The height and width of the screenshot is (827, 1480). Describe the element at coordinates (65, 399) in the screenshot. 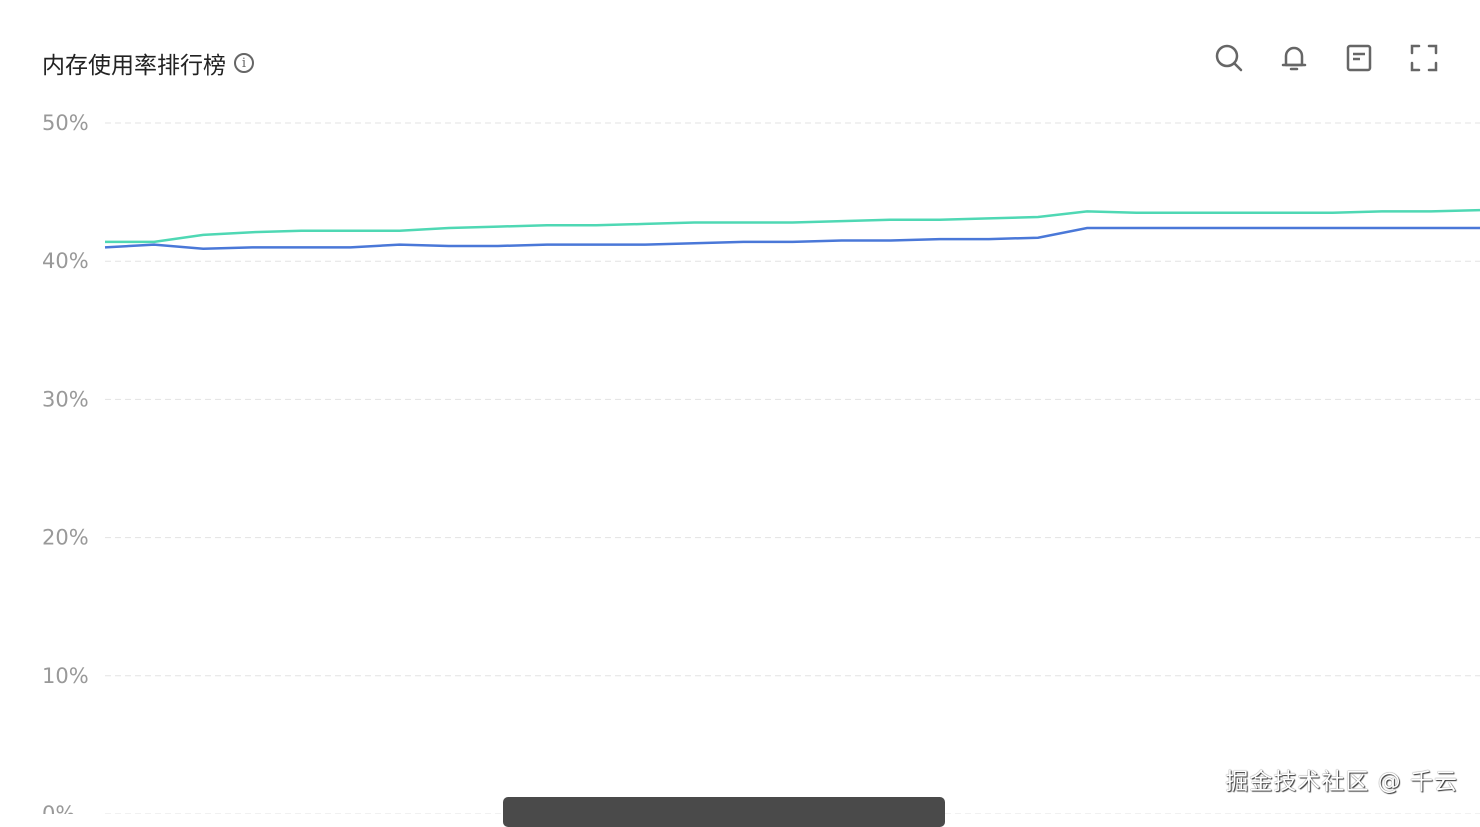

I see `y-tick-label: 30%` at that location.